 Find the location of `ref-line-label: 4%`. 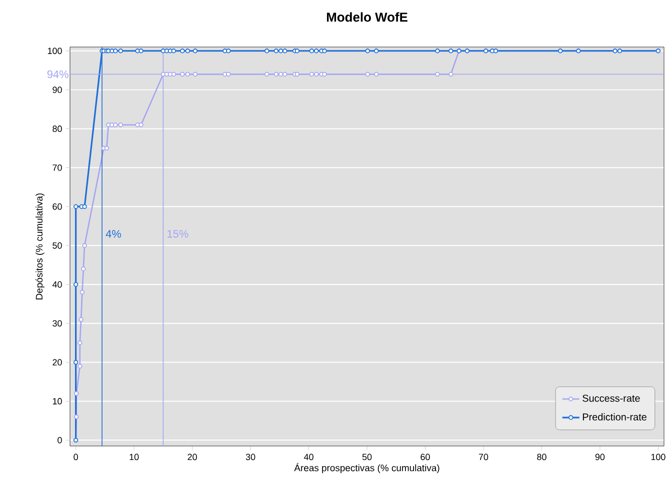

ref-line-label: 4% is located at coordinates (113, 234).